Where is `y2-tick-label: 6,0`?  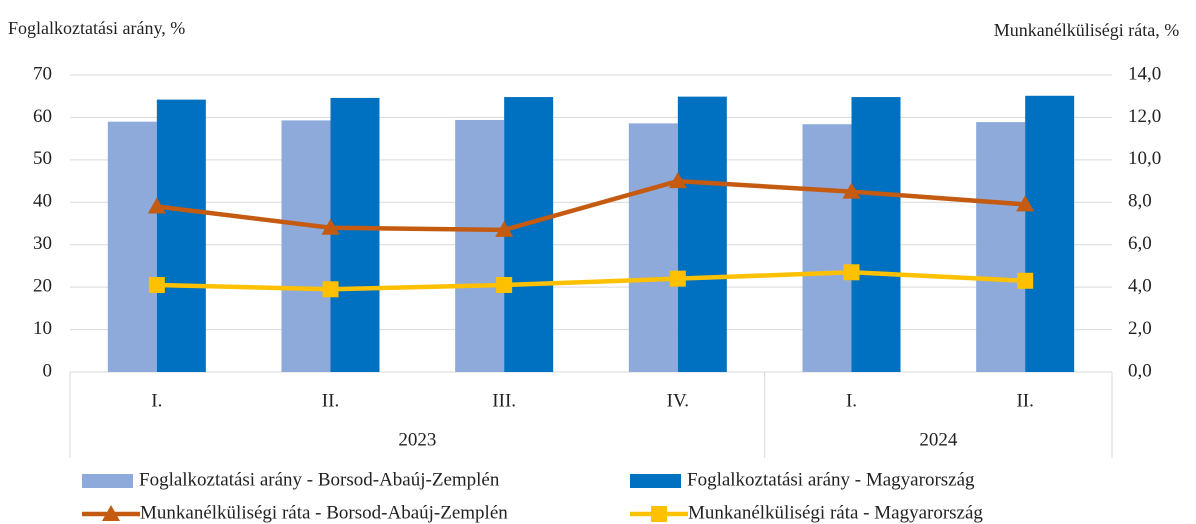
y2-tick-label: 6,0 is located at coordinates (1140, 243).